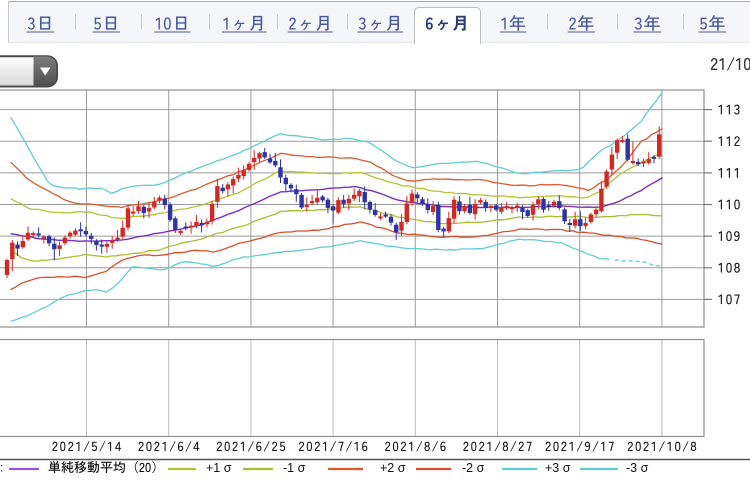 The width and height of the screenshot is (750, 491). Describe the element at coordinates (473, 468) in the screenshot. I see `svg-text: -2 σ` at that location.